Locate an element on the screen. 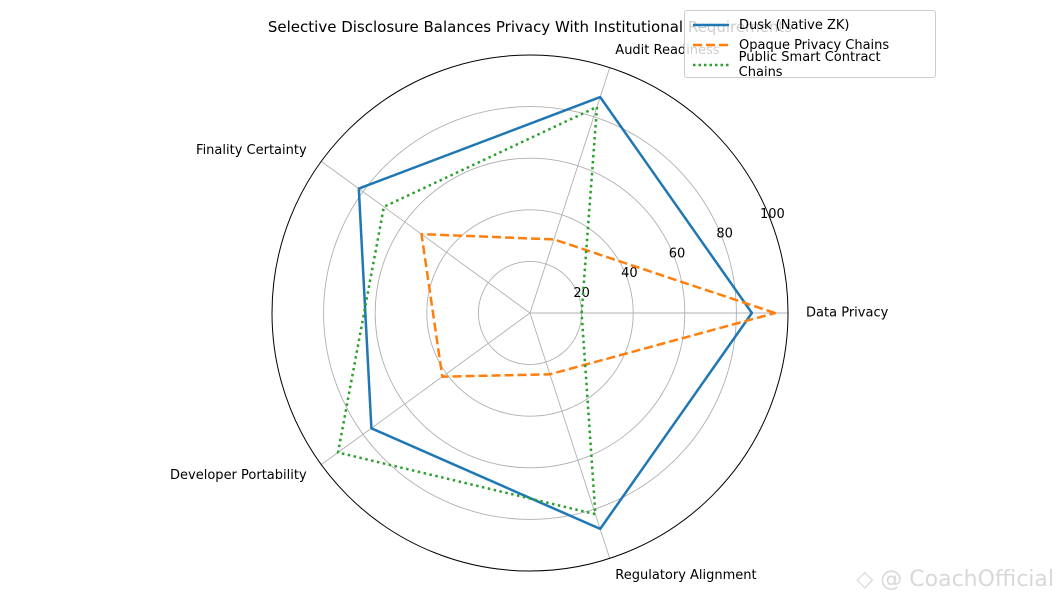  legend-item-dusk: Dusk (Native ZK) is located at coordinates (810, 25).